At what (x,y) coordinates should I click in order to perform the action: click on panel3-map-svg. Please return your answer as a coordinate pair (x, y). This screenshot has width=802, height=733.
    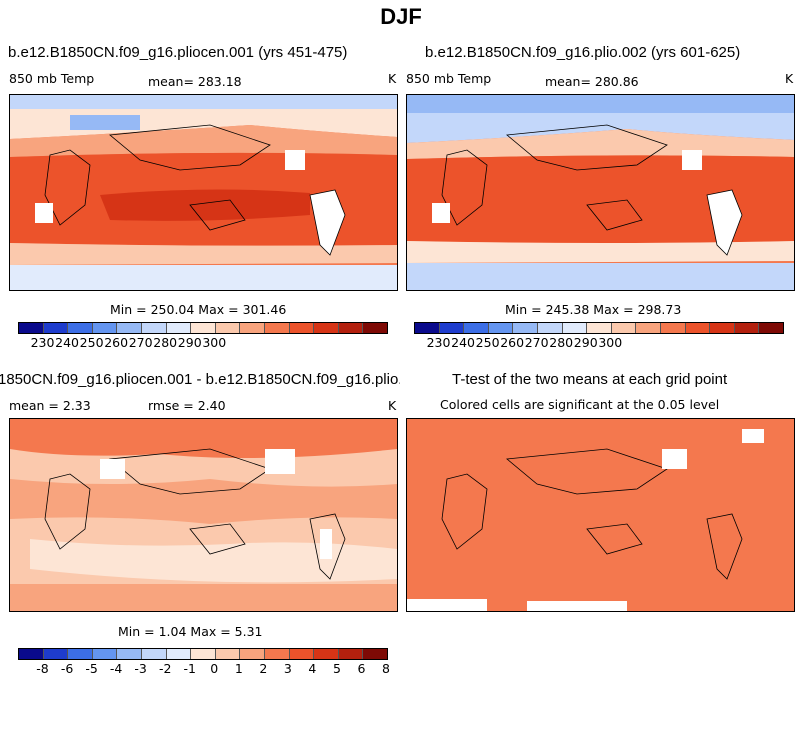
    Looking at the image, I should click on (203, 515).